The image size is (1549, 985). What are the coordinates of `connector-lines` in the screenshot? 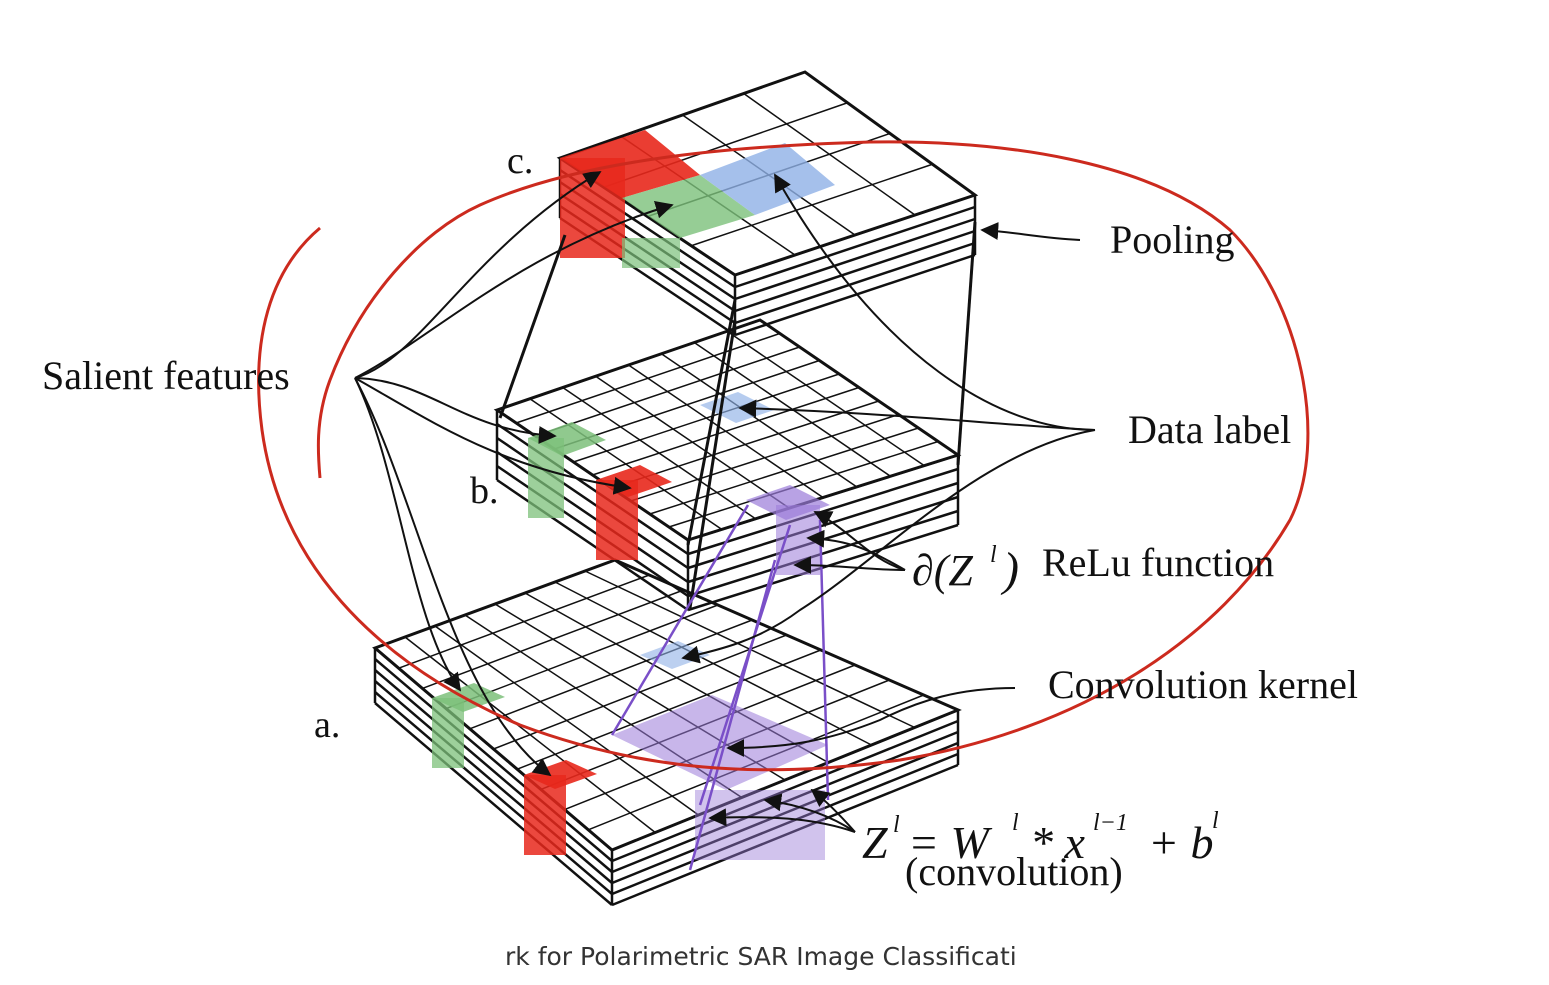 It's located at (737, 415).